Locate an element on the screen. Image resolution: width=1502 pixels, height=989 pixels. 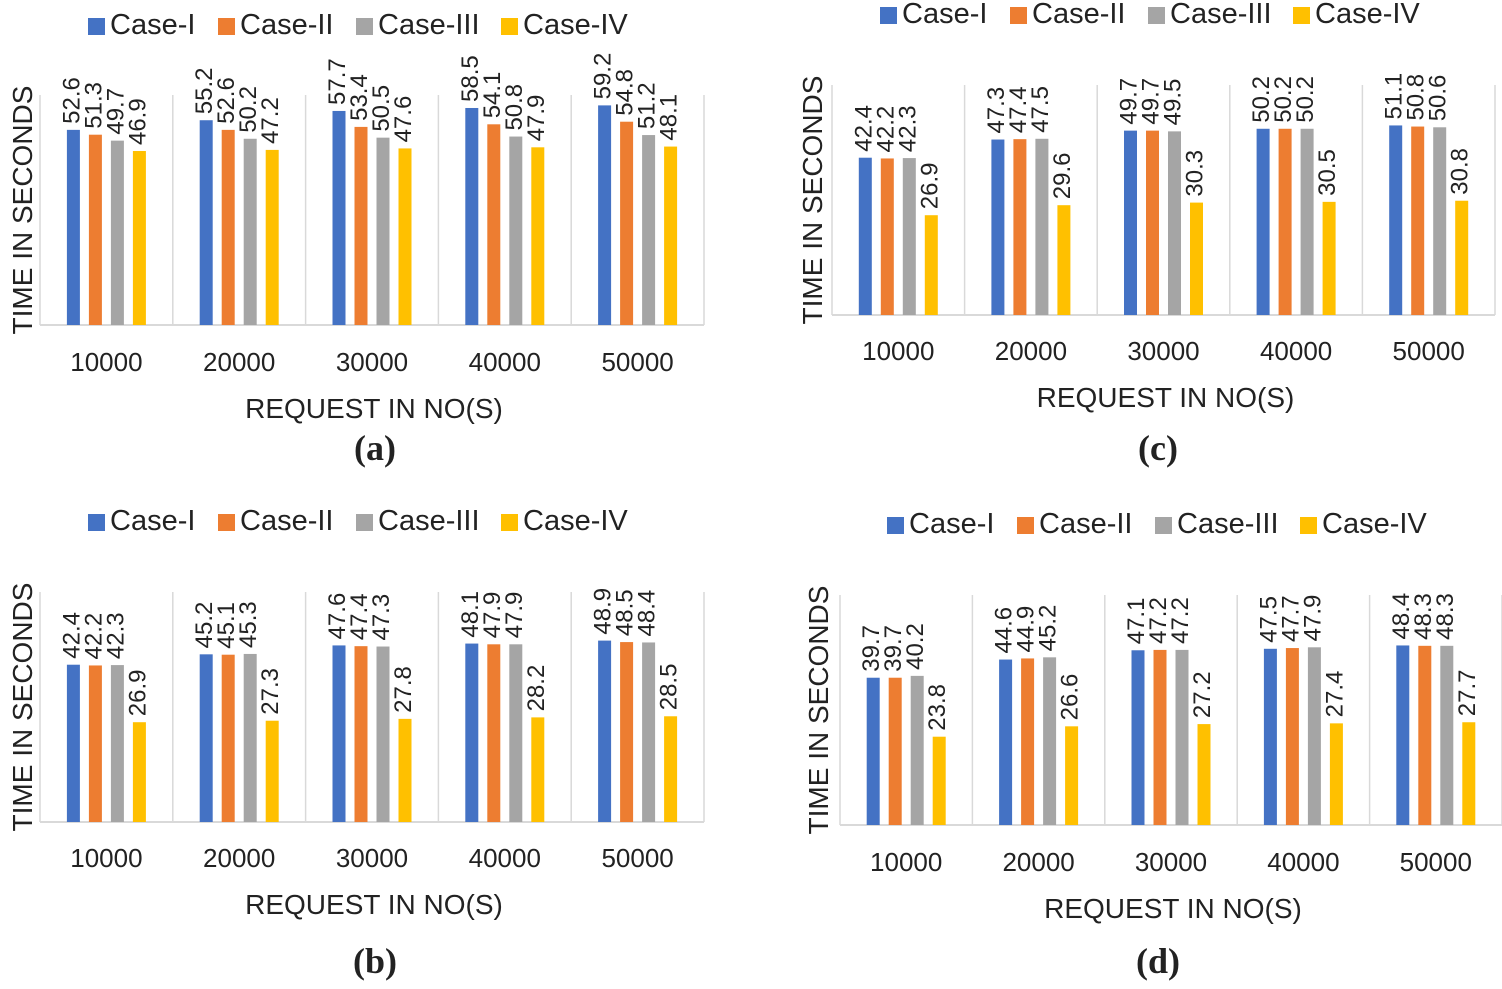
data-label: 27.8 is located at coordinates (403, 689).